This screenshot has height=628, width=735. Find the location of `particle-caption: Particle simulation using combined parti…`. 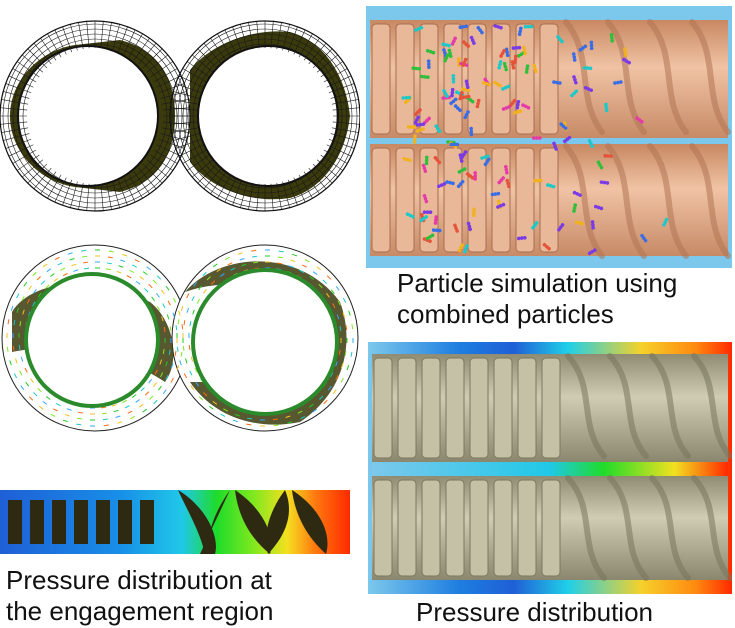

particle-caption: Particle simulation using combined parti… is located at coordinates (537, 299).